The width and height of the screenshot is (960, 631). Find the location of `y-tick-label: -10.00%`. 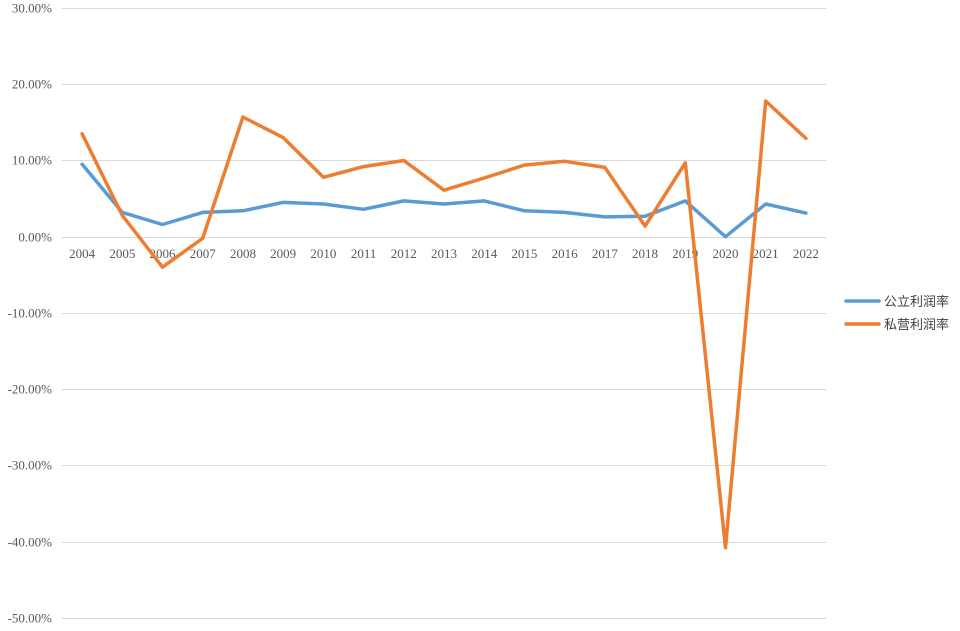

y-tick-label: -10.00% is located at coordinates (30, 313).